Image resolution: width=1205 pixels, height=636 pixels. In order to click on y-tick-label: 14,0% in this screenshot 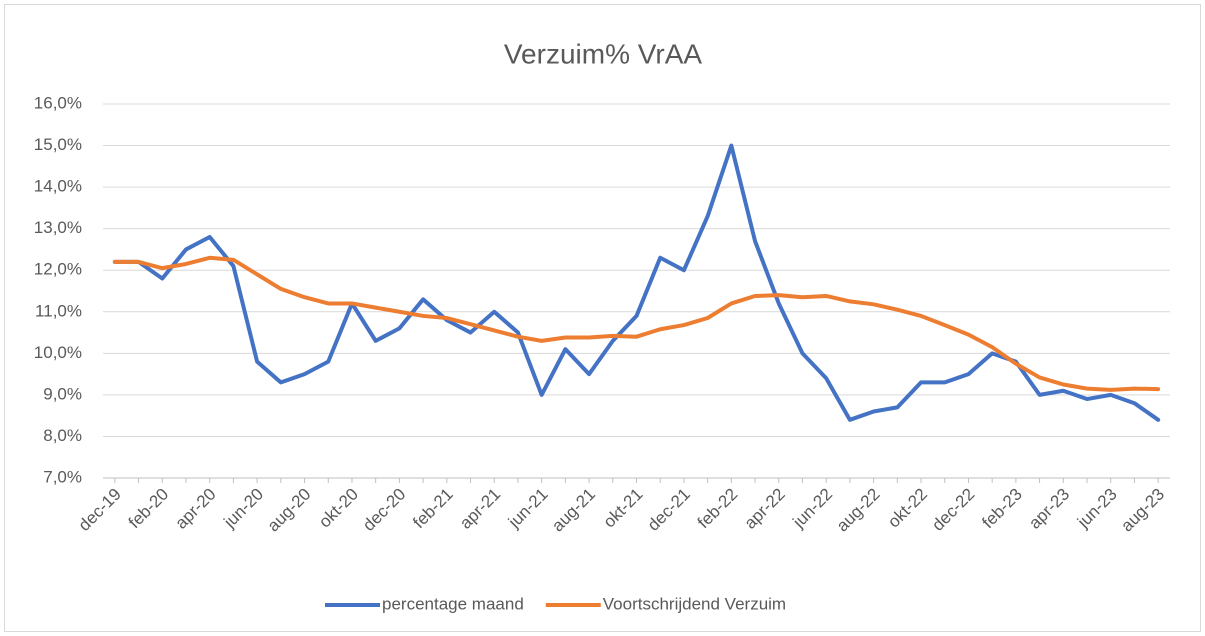, I will do `click(58, 186)`.